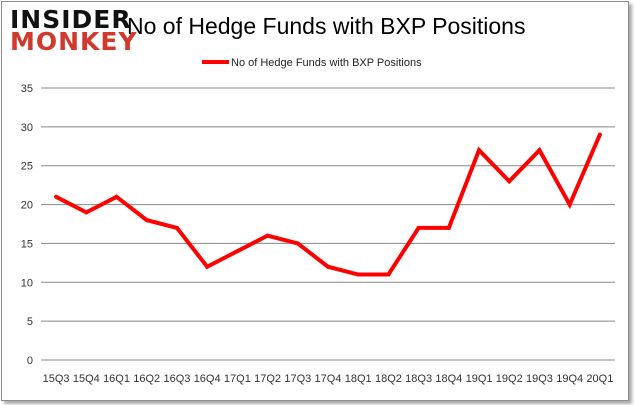 The height and width of the screenshot is (405, 635). Describe the element at coordinates (326, 63) in the screenshot. I see `legend-label: No of Hedge Funds with BXP Positions` at that location.